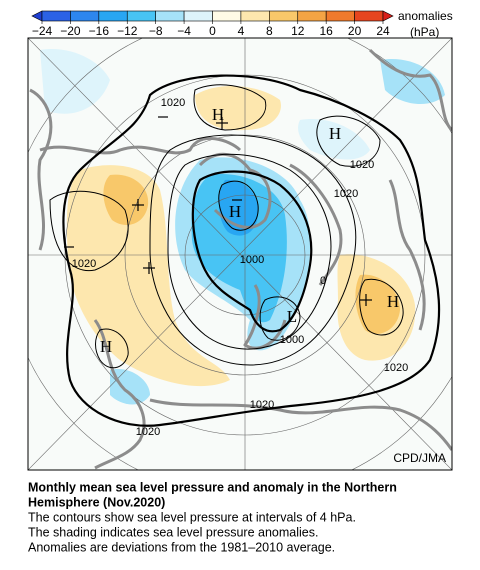  What do you see at coordinates (96, 502) in the screenshot?
I see `caption-title: Hemisphere (Nov.2020)` at bounding box center [96, 502].